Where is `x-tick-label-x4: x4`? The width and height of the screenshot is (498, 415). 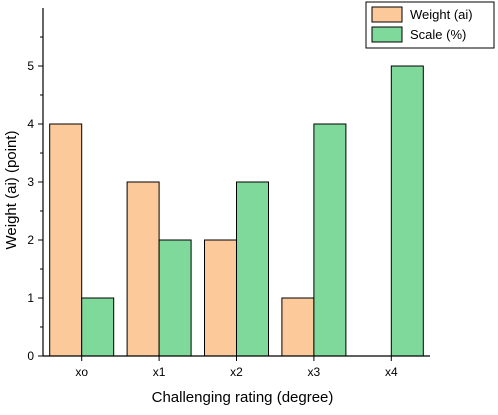 x-tick-label-x4: x4 is located at coordinates (391, 372).